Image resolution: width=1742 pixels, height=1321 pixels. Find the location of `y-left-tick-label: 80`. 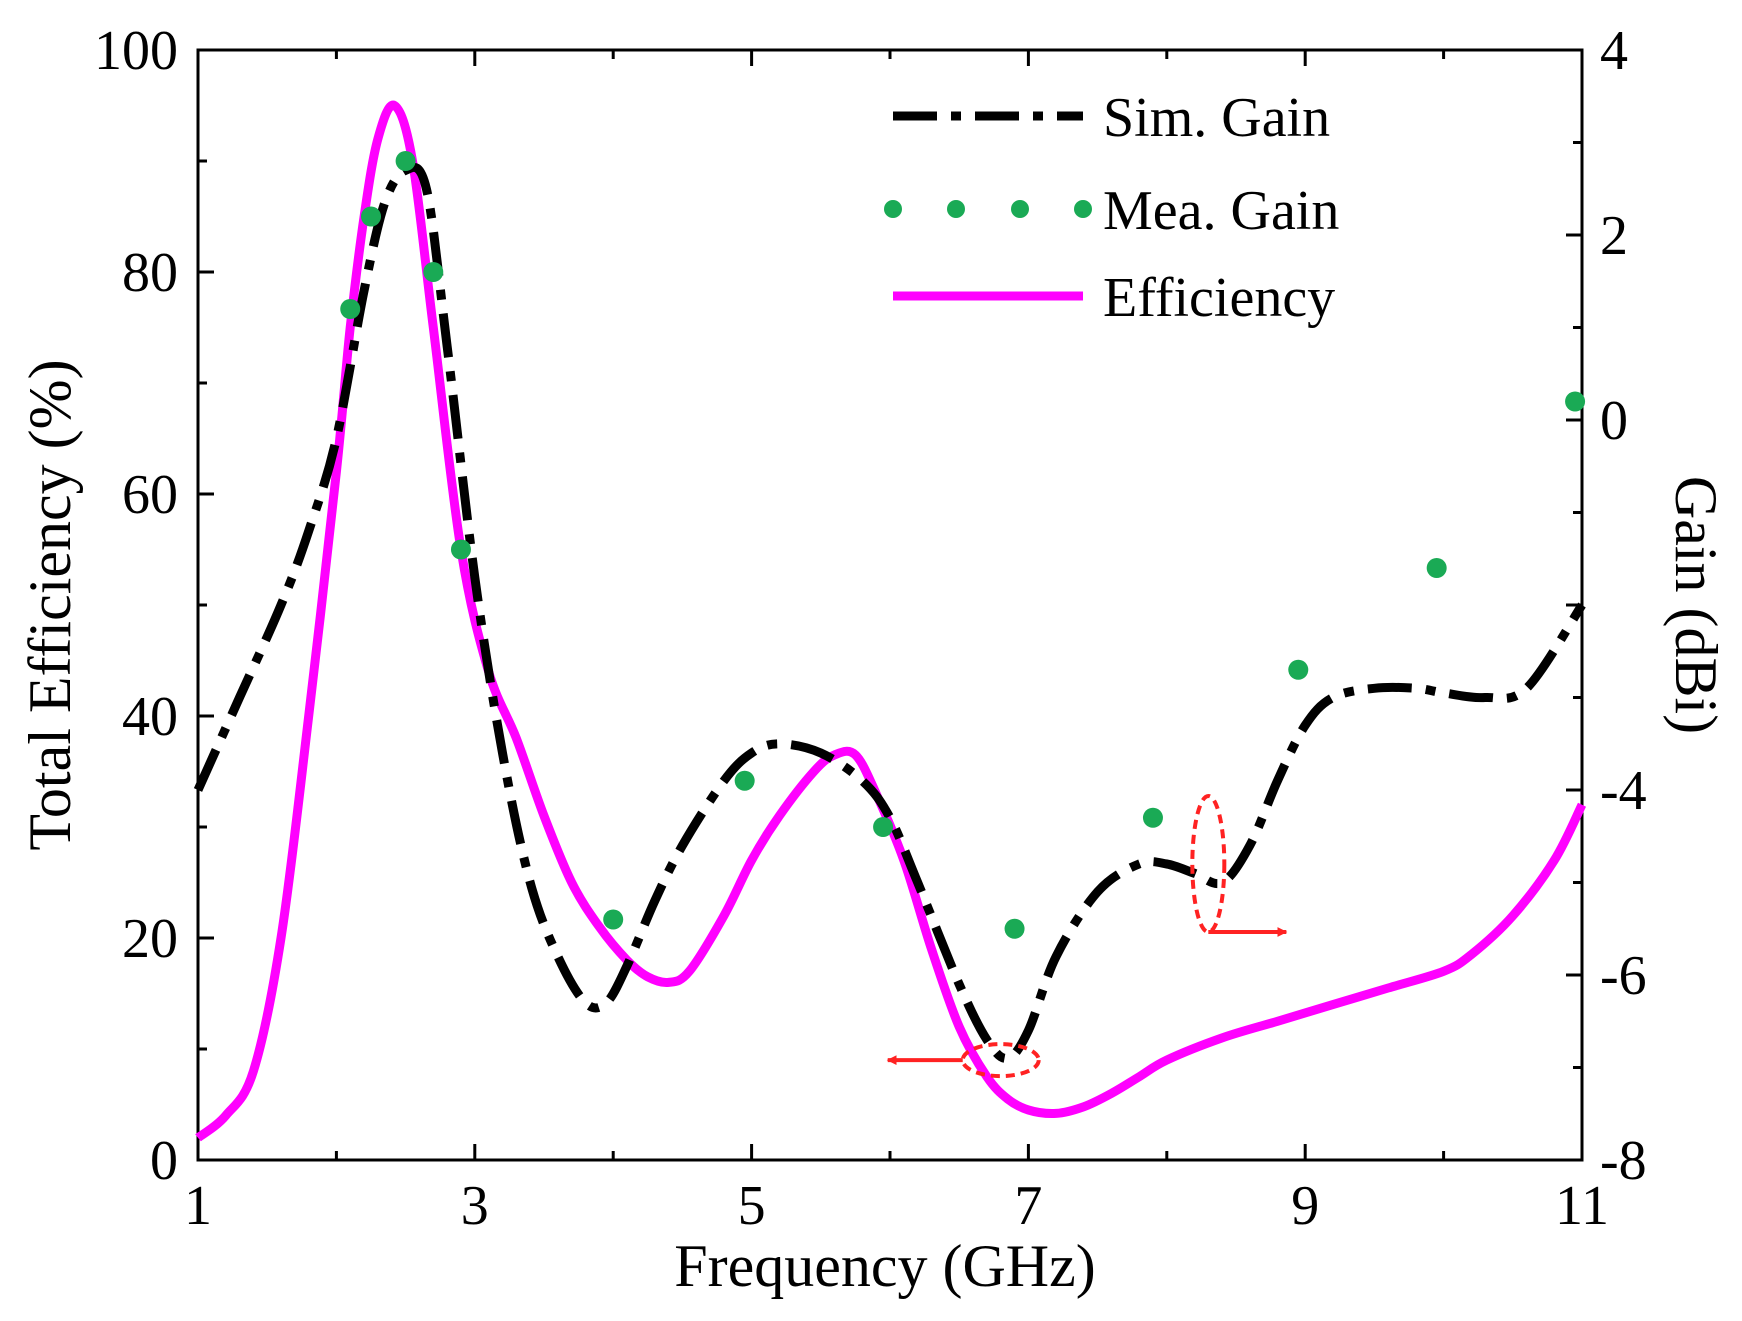

y-left-tick-label: 80 is located at coordinates (150, 273).